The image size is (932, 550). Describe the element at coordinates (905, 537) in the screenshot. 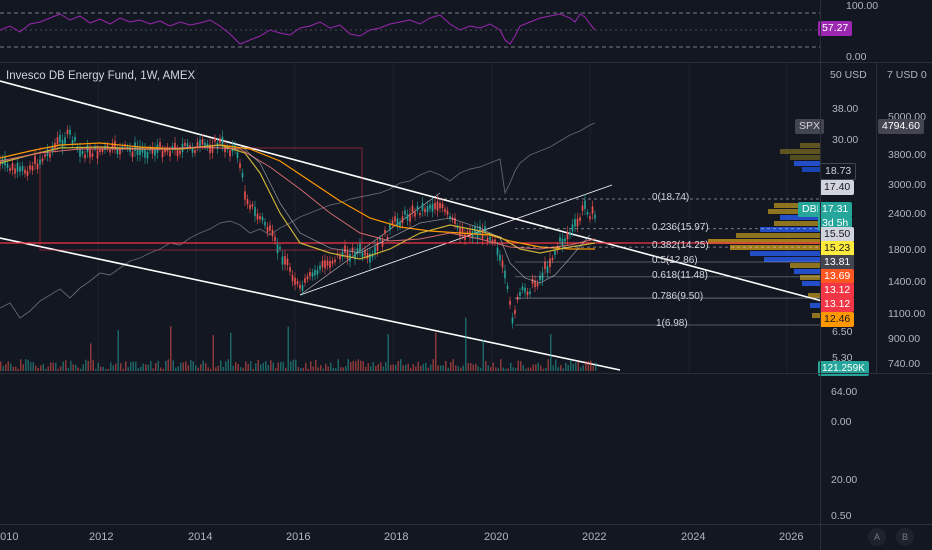

I see `bars-button: B` at that location.